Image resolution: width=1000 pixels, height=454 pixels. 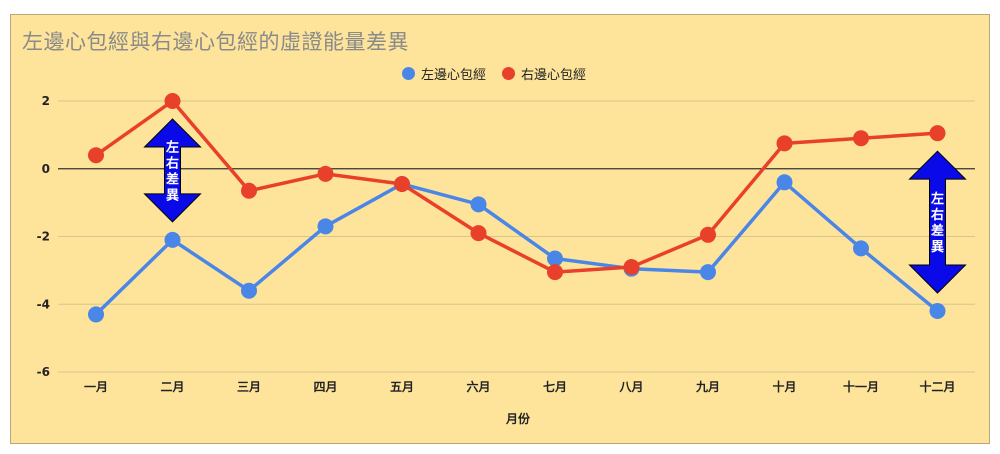 What do you see at coordinates (172, 387) in the screenshot?
I see `x-tick-label: 二月` at bounding box center [172, 387].